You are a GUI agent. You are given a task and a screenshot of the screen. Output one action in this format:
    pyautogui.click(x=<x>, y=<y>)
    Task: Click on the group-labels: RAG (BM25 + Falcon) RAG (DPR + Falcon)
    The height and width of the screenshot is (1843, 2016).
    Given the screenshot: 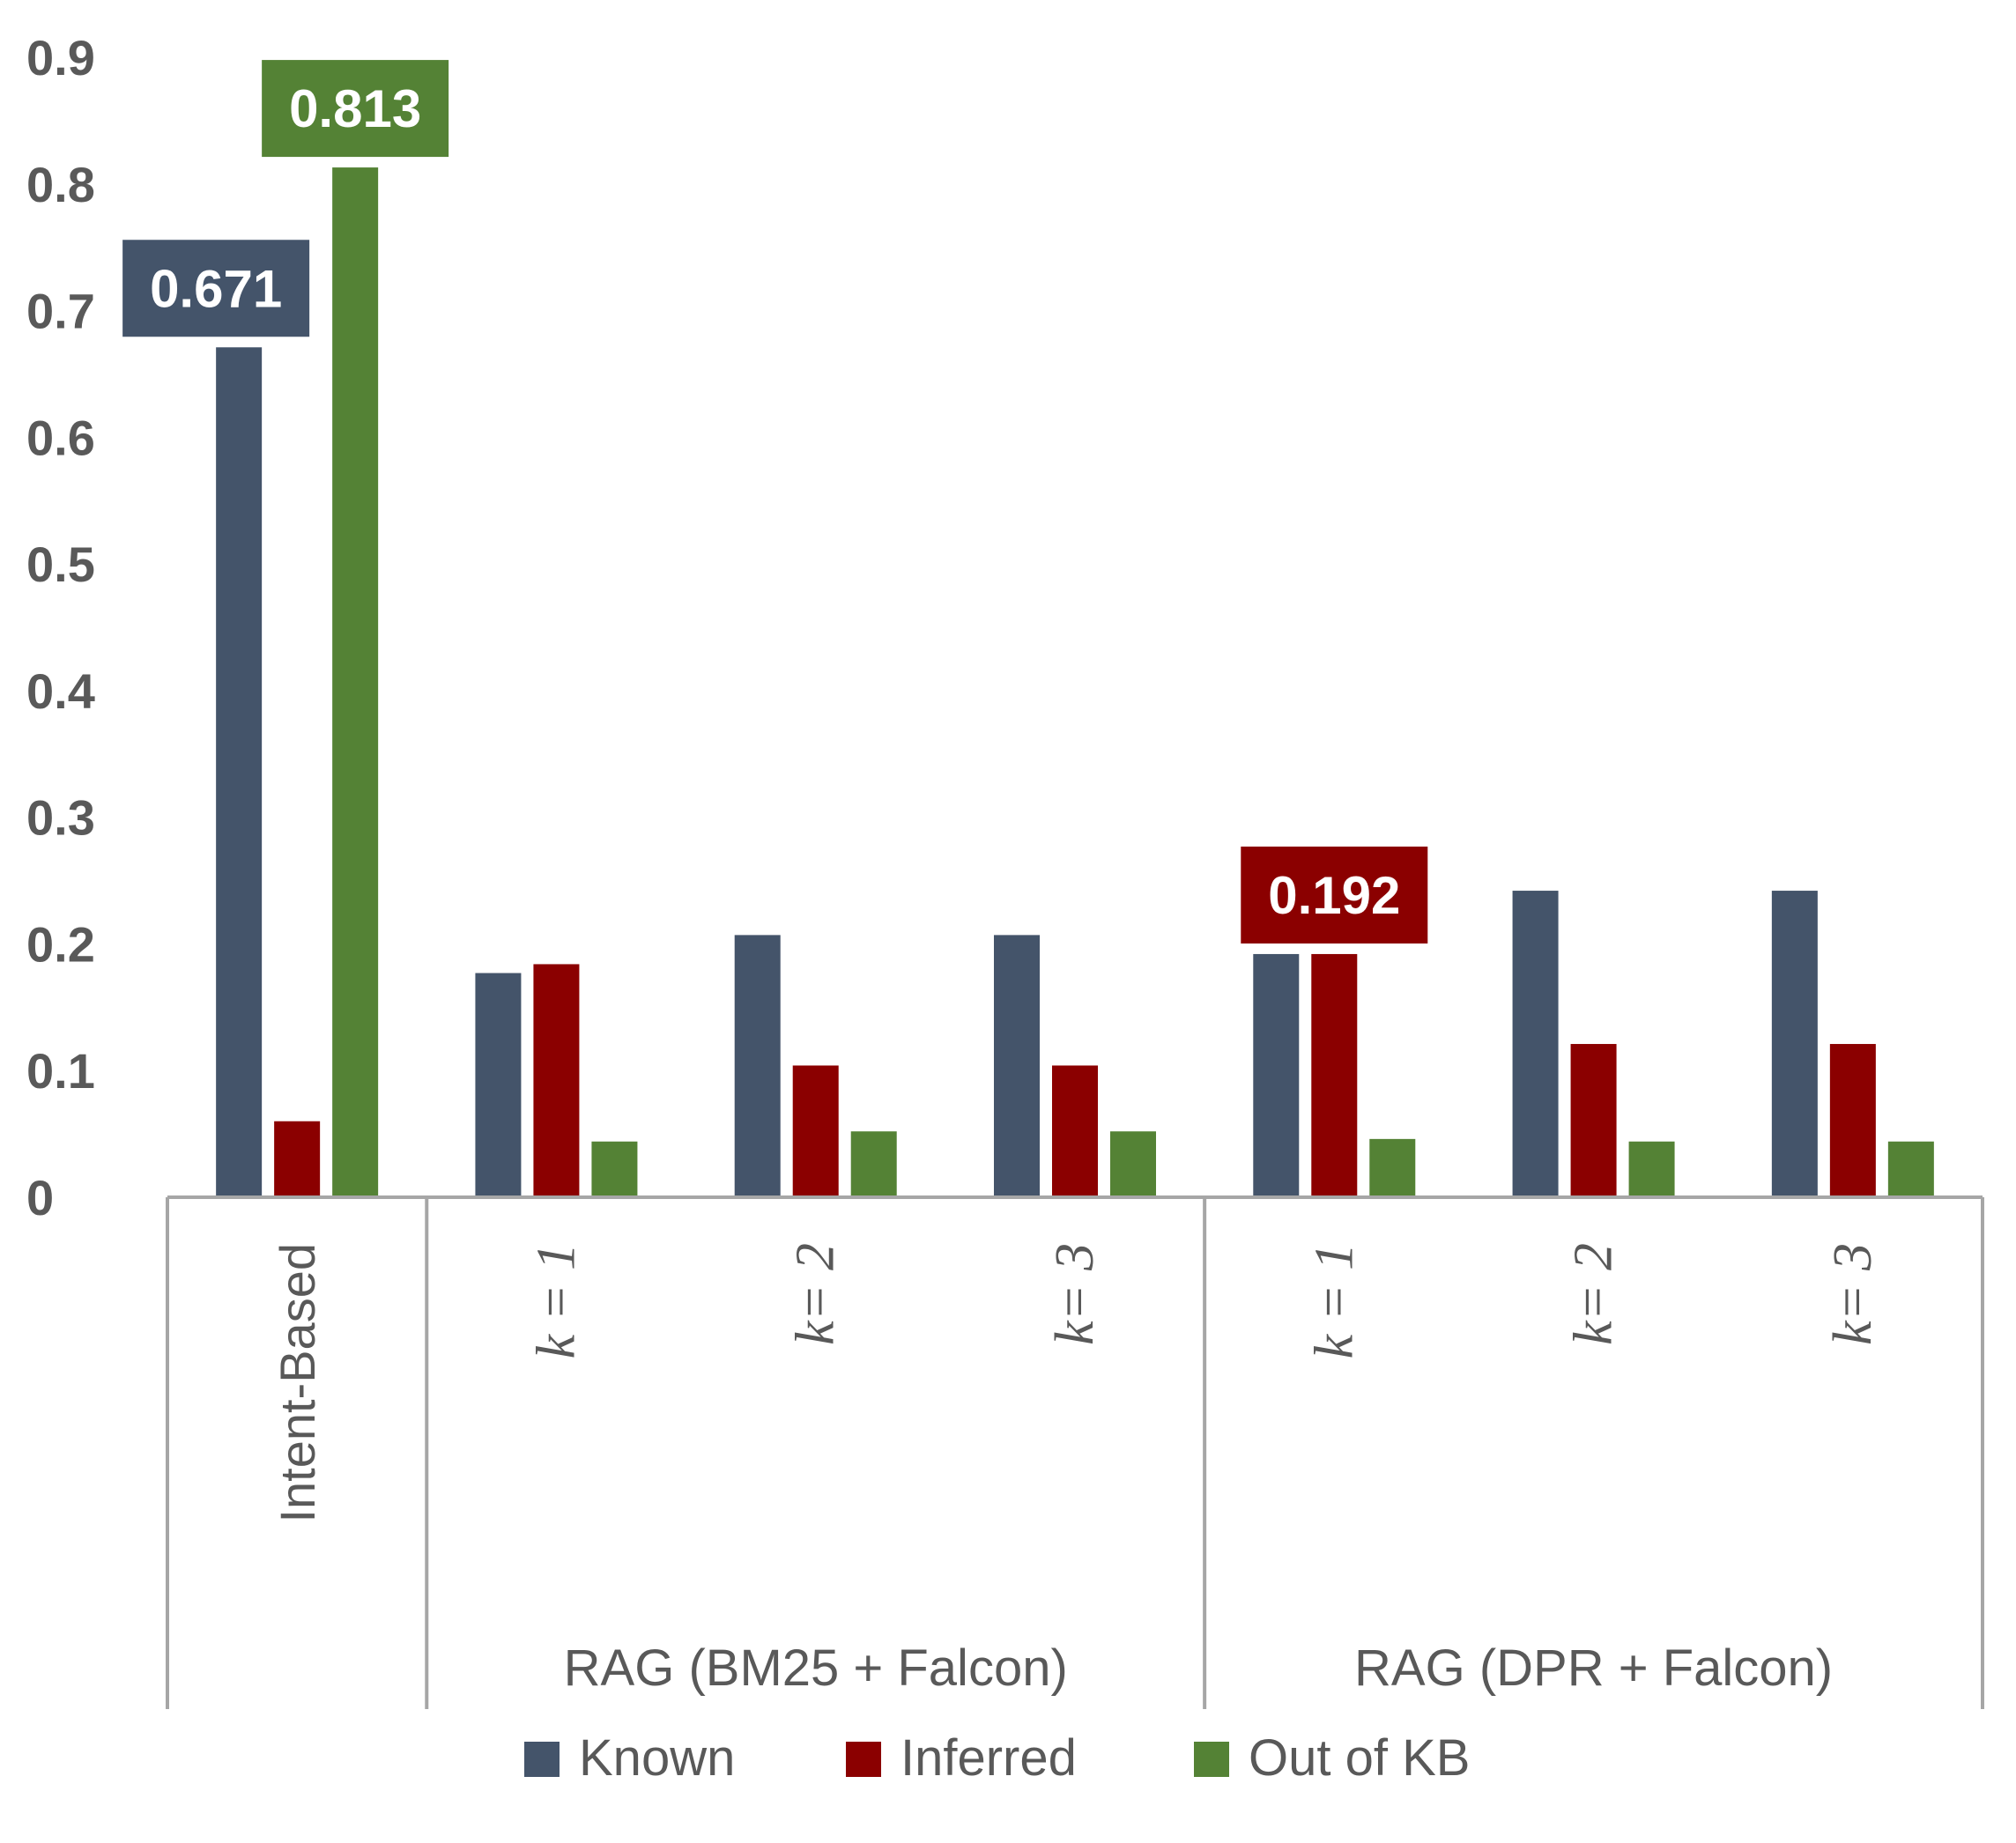 What is the action you would take?
    pyautogui.click(x=1198, y=1668)
    